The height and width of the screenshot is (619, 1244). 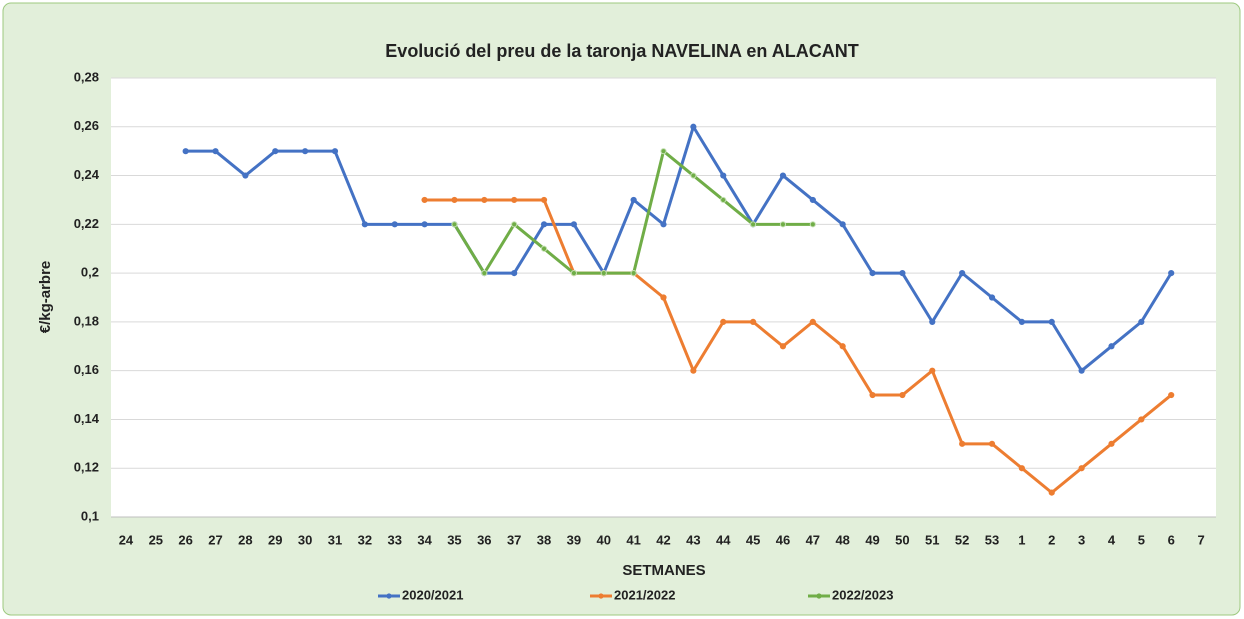 I want to click on x-tick-label: 32, so click(x=365, y=539).